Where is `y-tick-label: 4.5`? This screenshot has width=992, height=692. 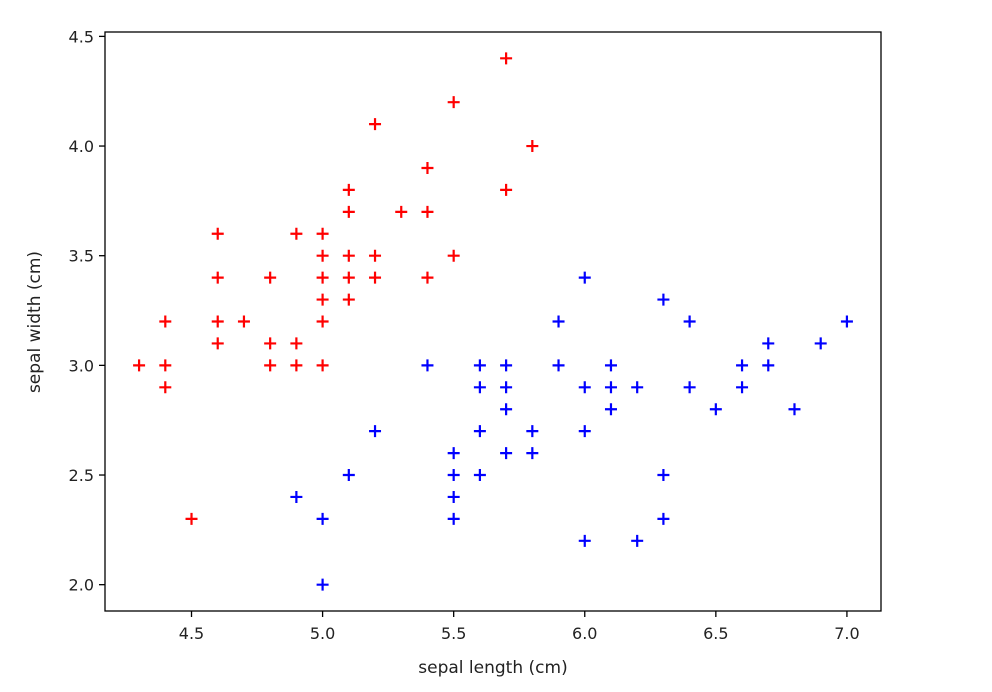
y-tick-label: 4.5 is located at coordinates (81, 36).